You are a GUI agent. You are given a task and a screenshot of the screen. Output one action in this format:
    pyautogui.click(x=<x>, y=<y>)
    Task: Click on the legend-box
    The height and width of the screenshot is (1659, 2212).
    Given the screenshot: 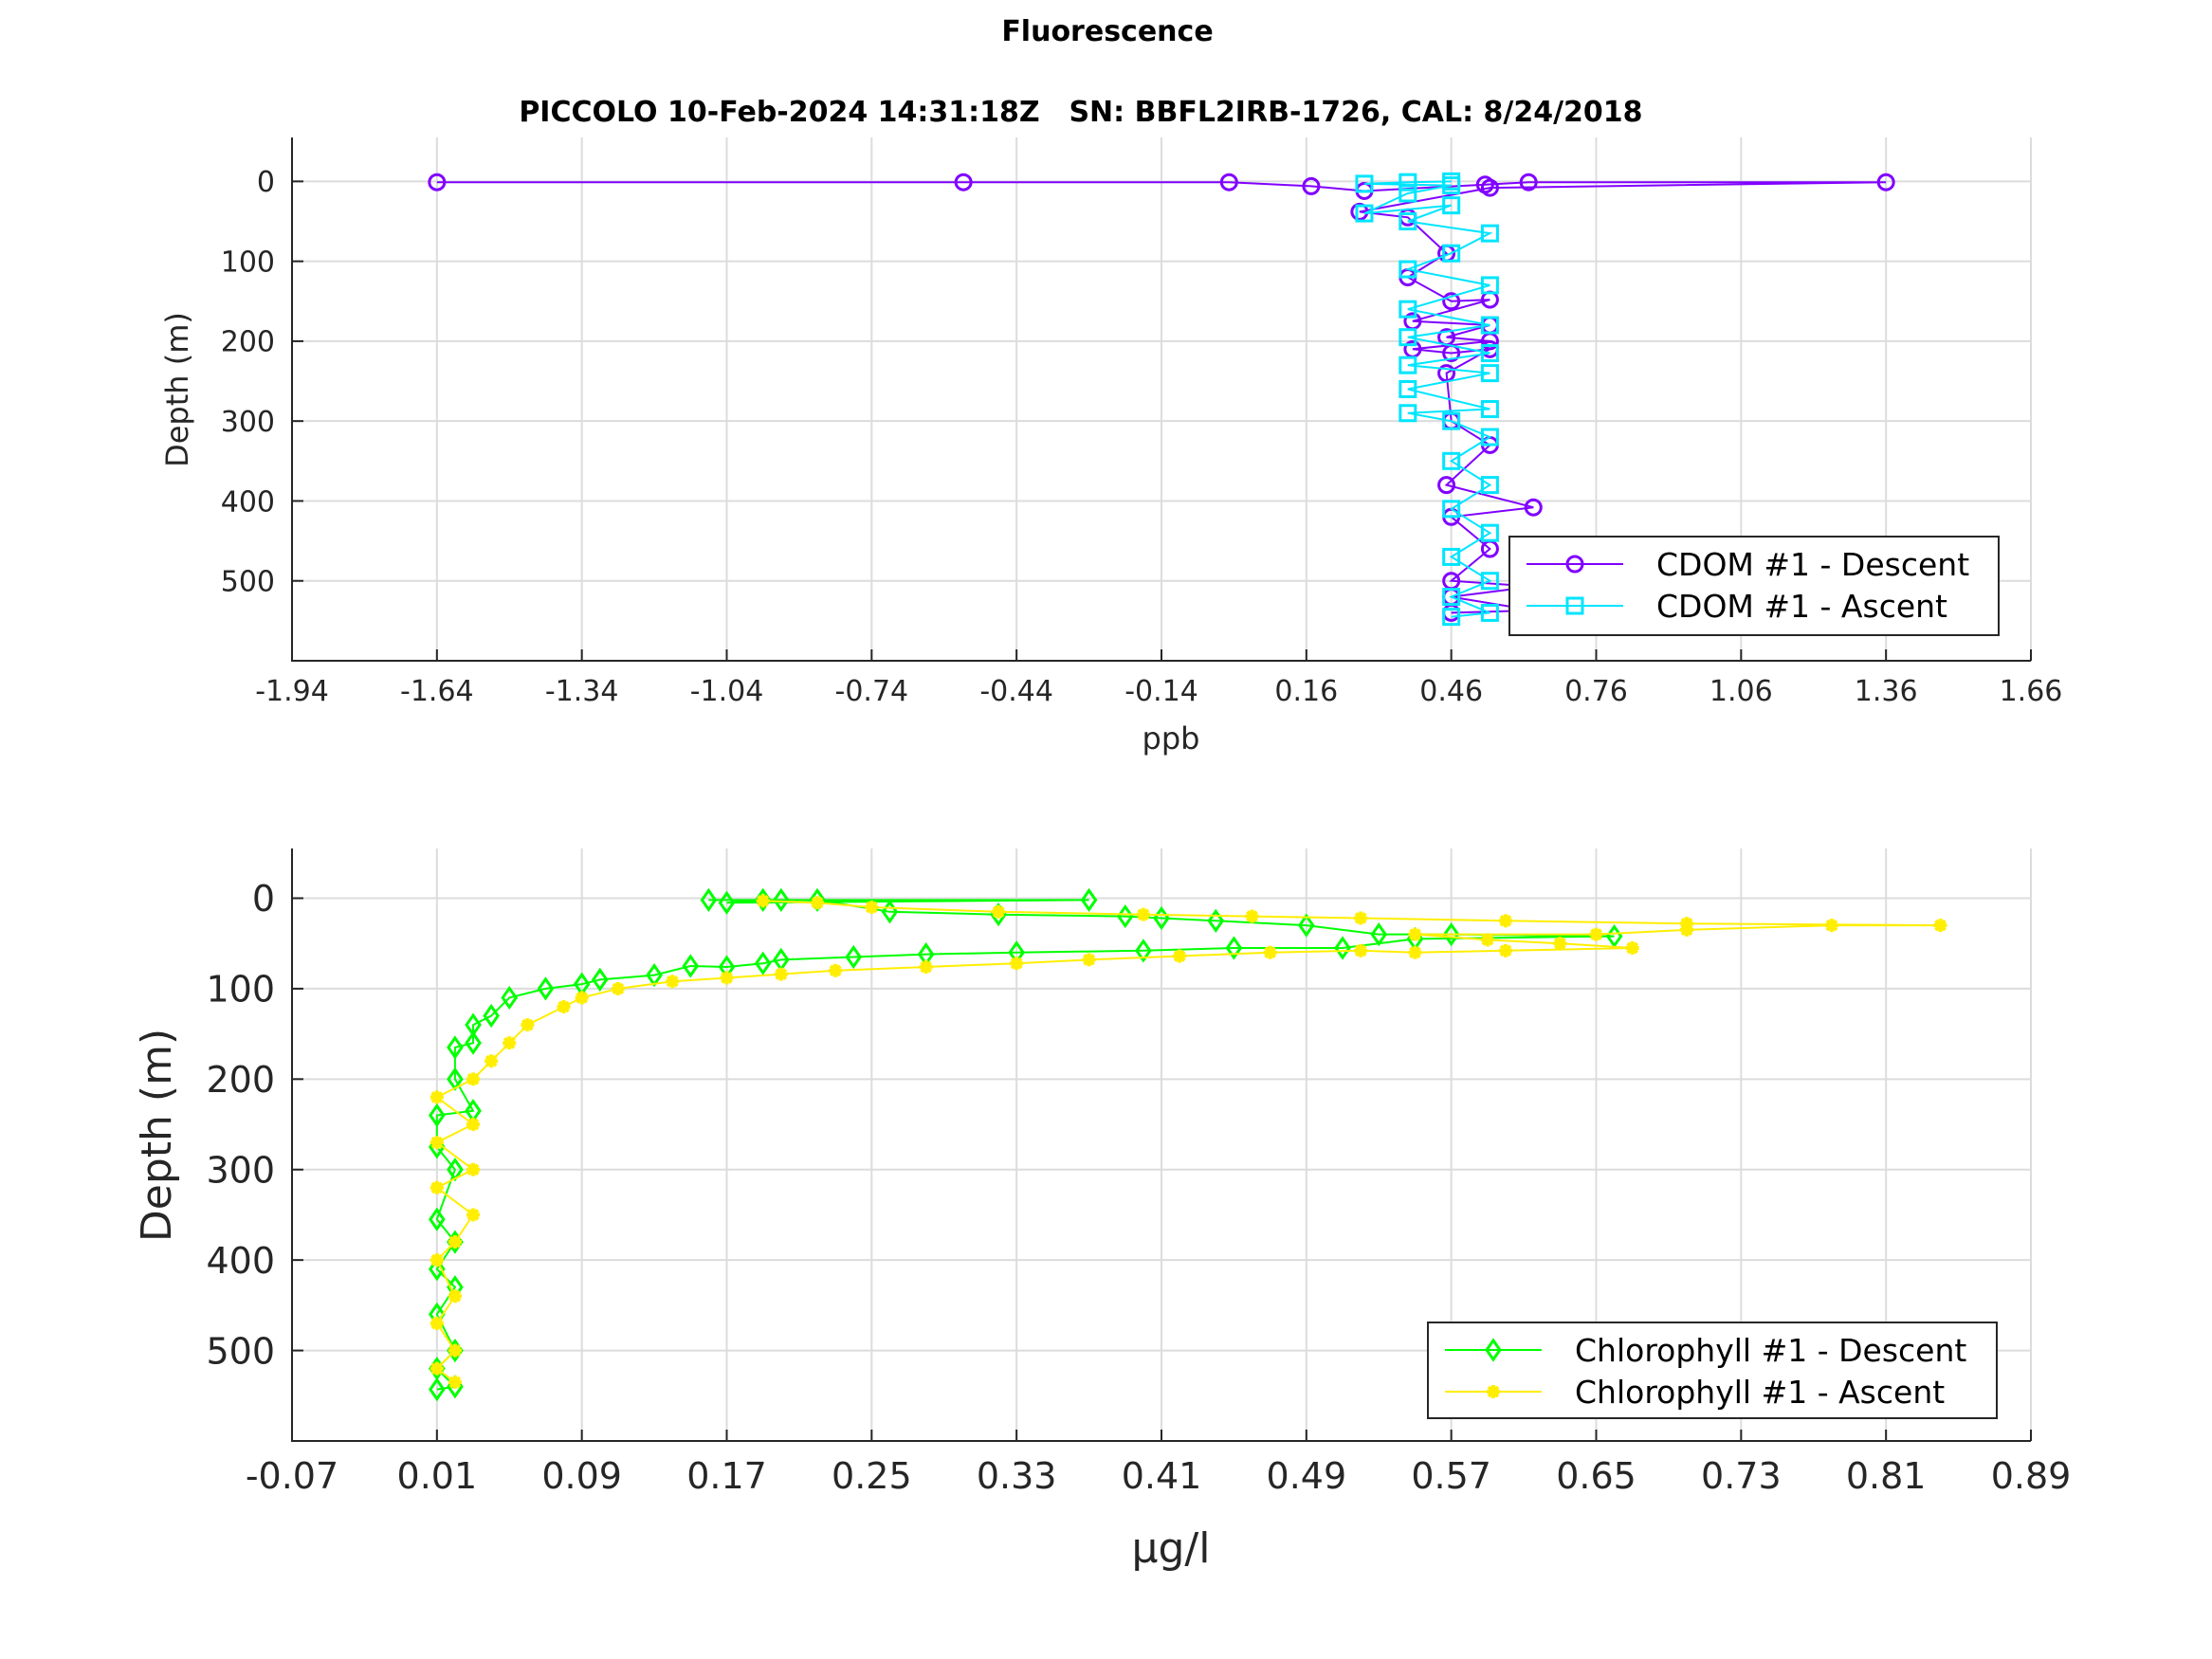 What is the action you would take?
    pyautogui.click(x=1754, y=586)
    